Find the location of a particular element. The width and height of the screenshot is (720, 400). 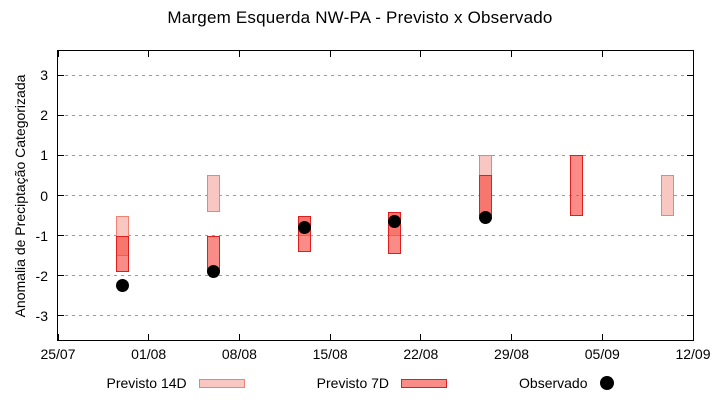

y-tick-label: 3 is located at coordinates (44, 75).